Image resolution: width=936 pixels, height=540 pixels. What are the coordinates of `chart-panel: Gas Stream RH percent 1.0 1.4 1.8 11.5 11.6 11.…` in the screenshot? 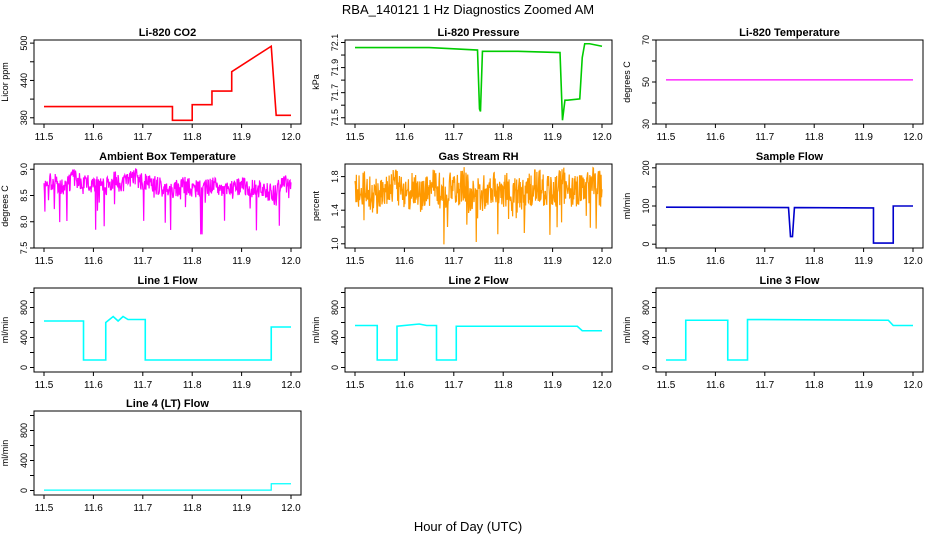 It's located at (462, 209).